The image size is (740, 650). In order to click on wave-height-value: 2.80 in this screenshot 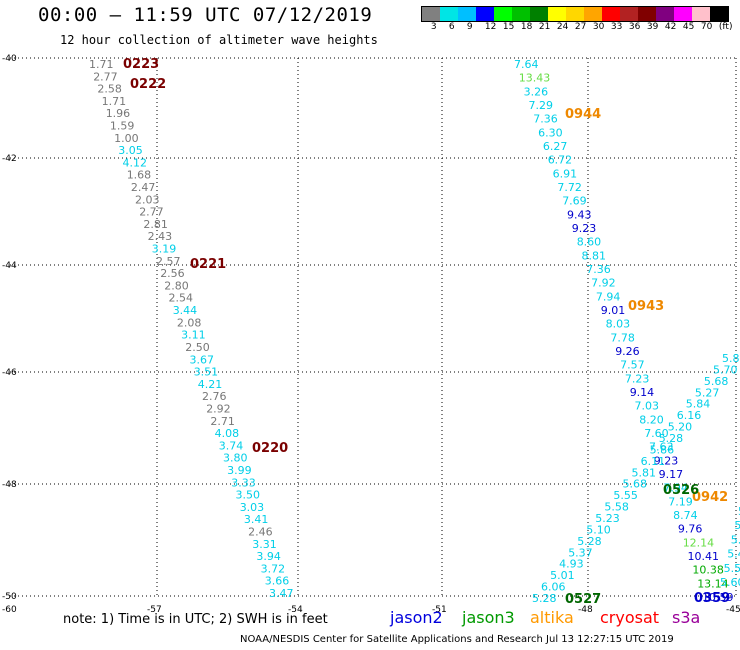, I will do `click(176, 285)`.